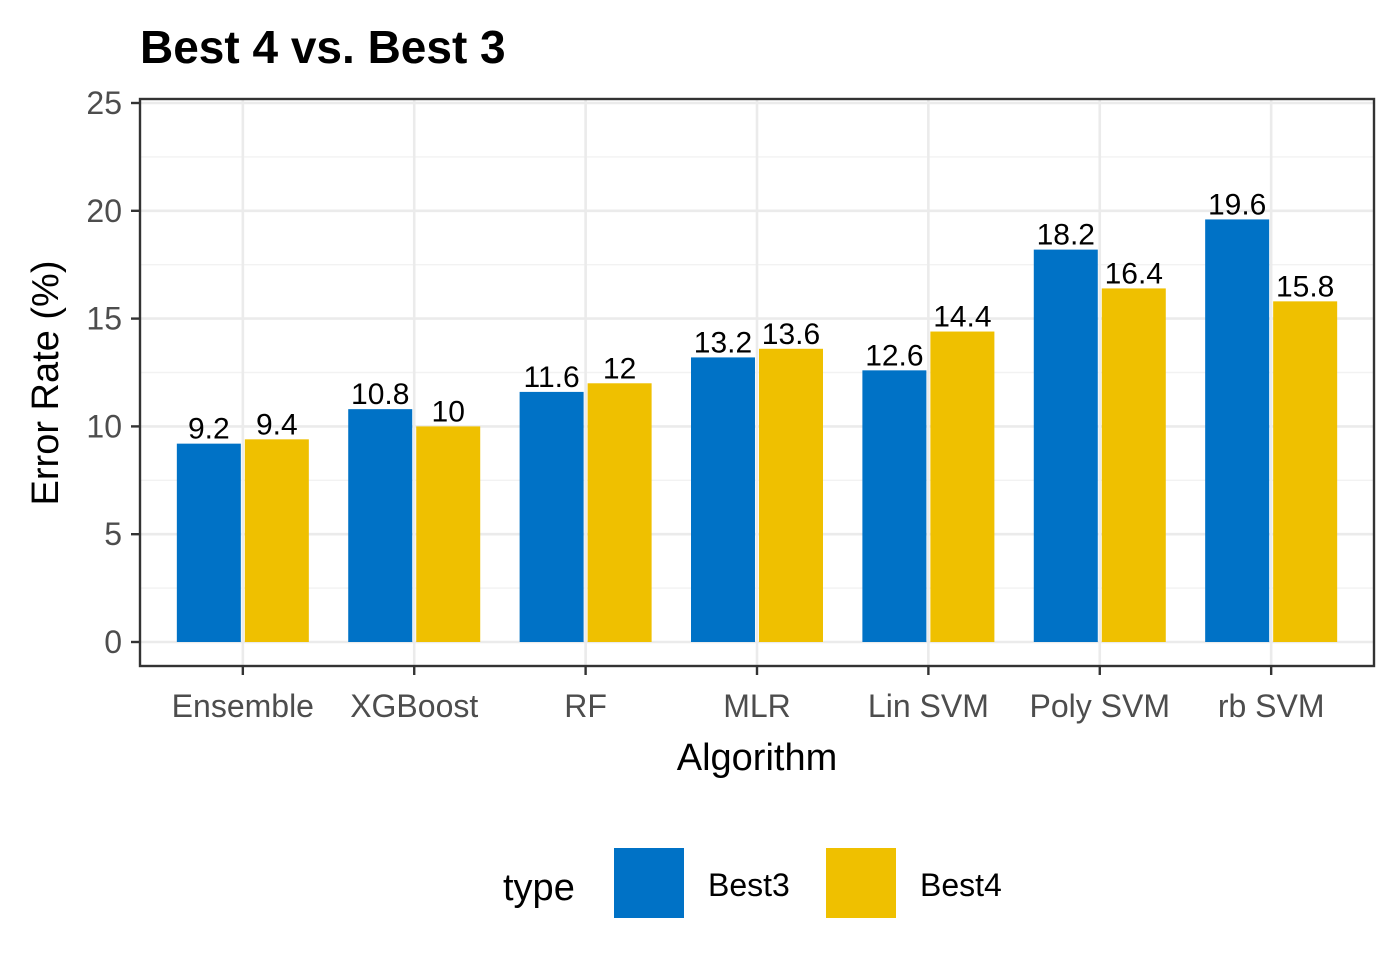 This screenshot has height=970, width=1400. Describe the element at coordinates (1305, 471) in the screenshot. I see `bar-best4-rb-svm` at that location.